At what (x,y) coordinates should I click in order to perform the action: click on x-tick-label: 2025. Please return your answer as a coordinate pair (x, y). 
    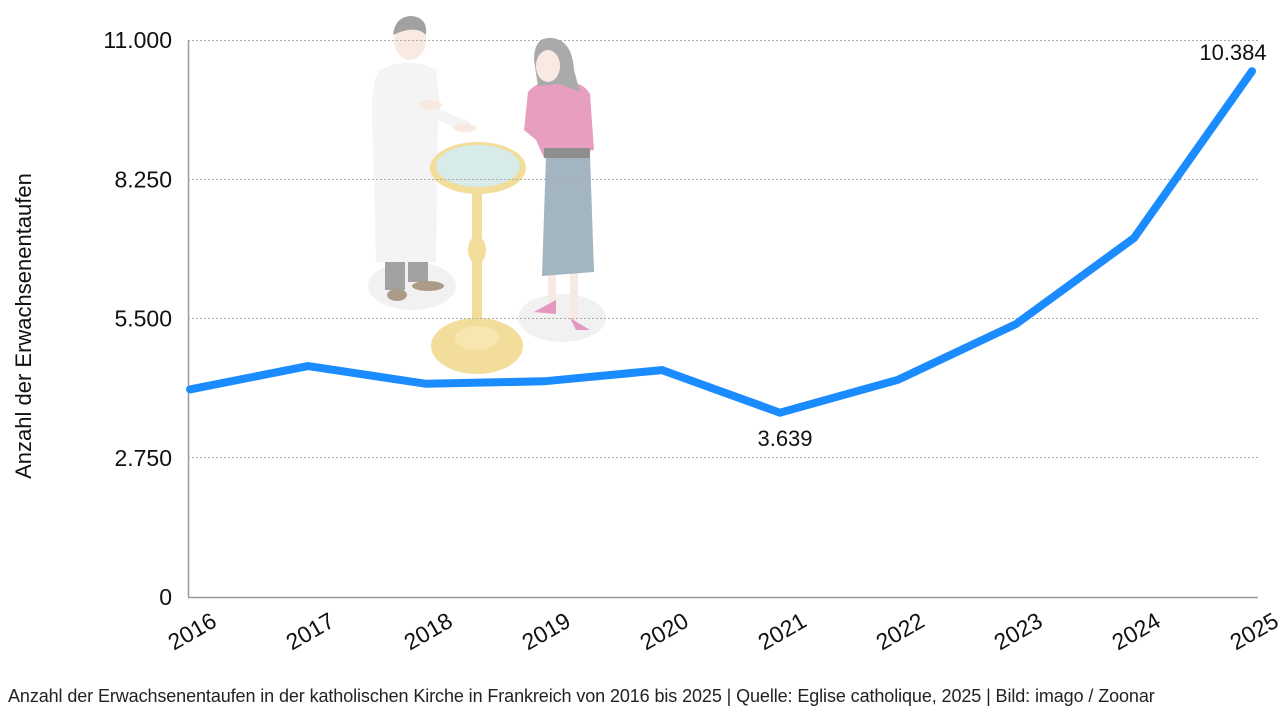
    Looking at the image, I should click on (1252, 631).